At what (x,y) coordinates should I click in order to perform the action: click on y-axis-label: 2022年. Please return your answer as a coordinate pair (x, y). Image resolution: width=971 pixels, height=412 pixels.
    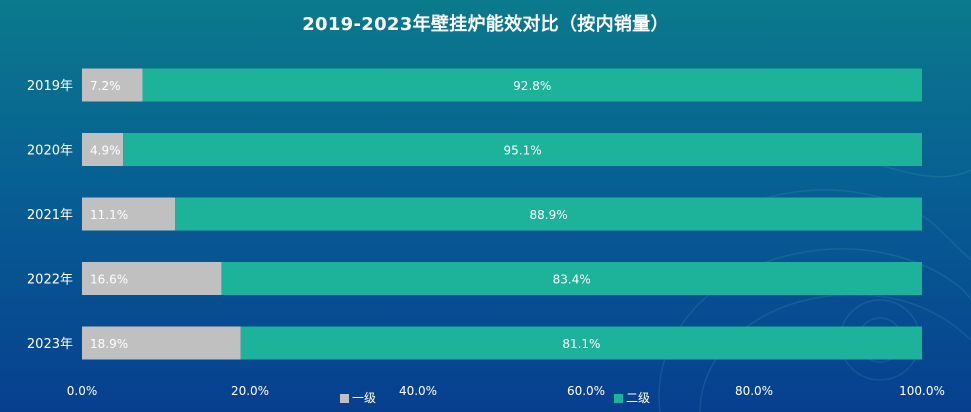
    Looking at the image, I should click on (50, 280).